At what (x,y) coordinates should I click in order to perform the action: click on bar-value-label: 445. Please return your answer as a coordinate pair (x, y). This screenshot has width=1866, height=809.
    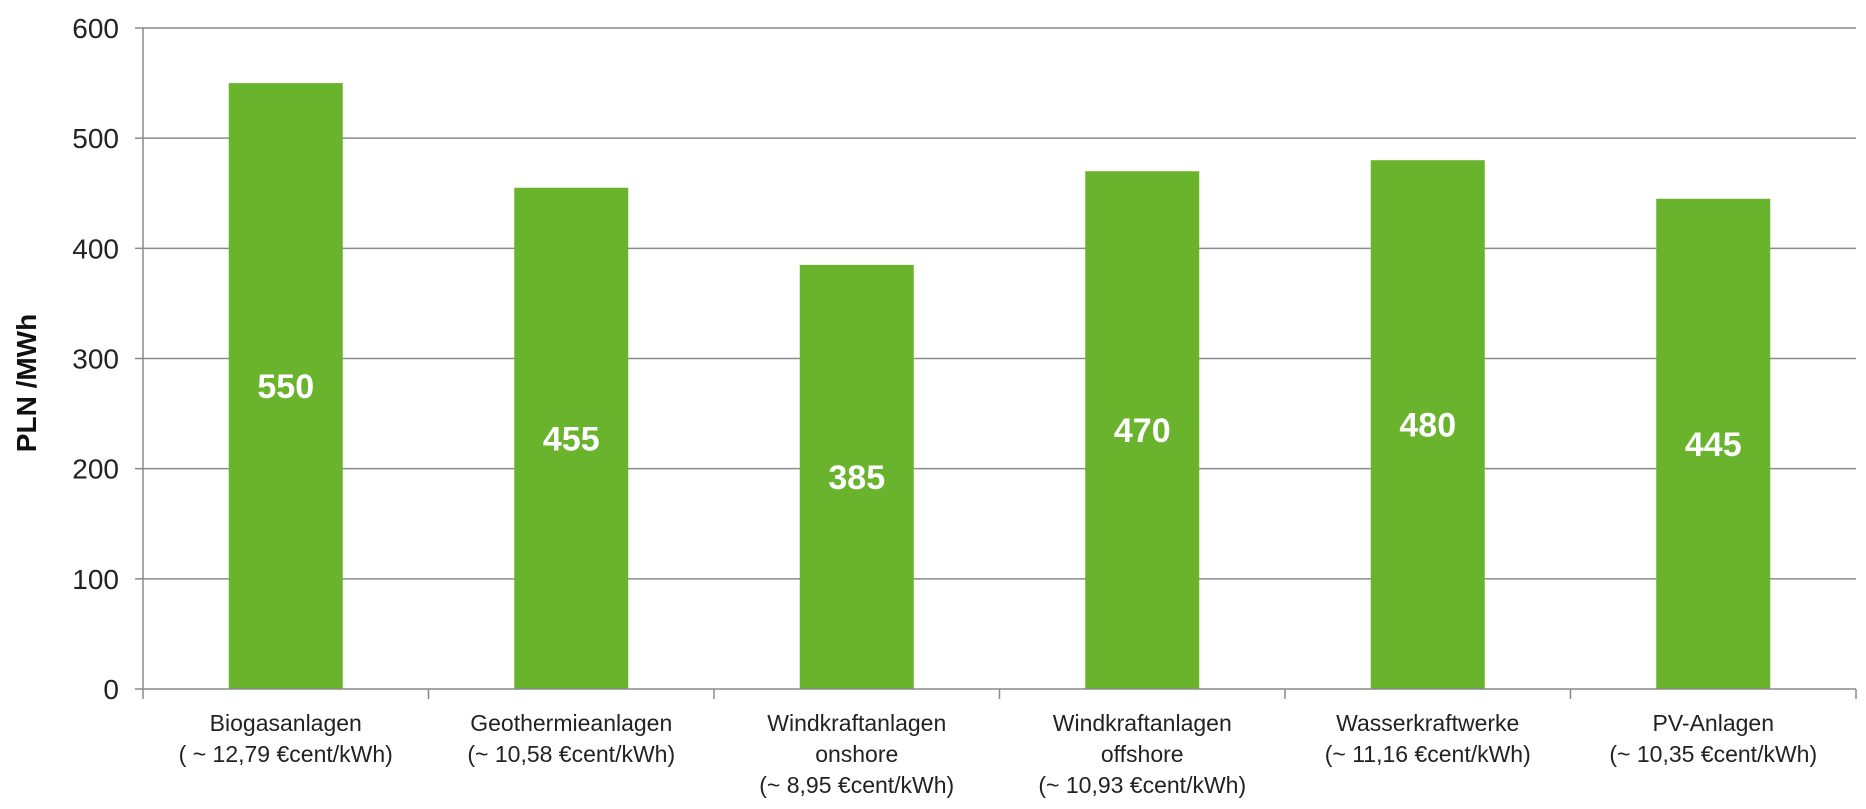
    Looking at the image, I should click on (1713, 445).